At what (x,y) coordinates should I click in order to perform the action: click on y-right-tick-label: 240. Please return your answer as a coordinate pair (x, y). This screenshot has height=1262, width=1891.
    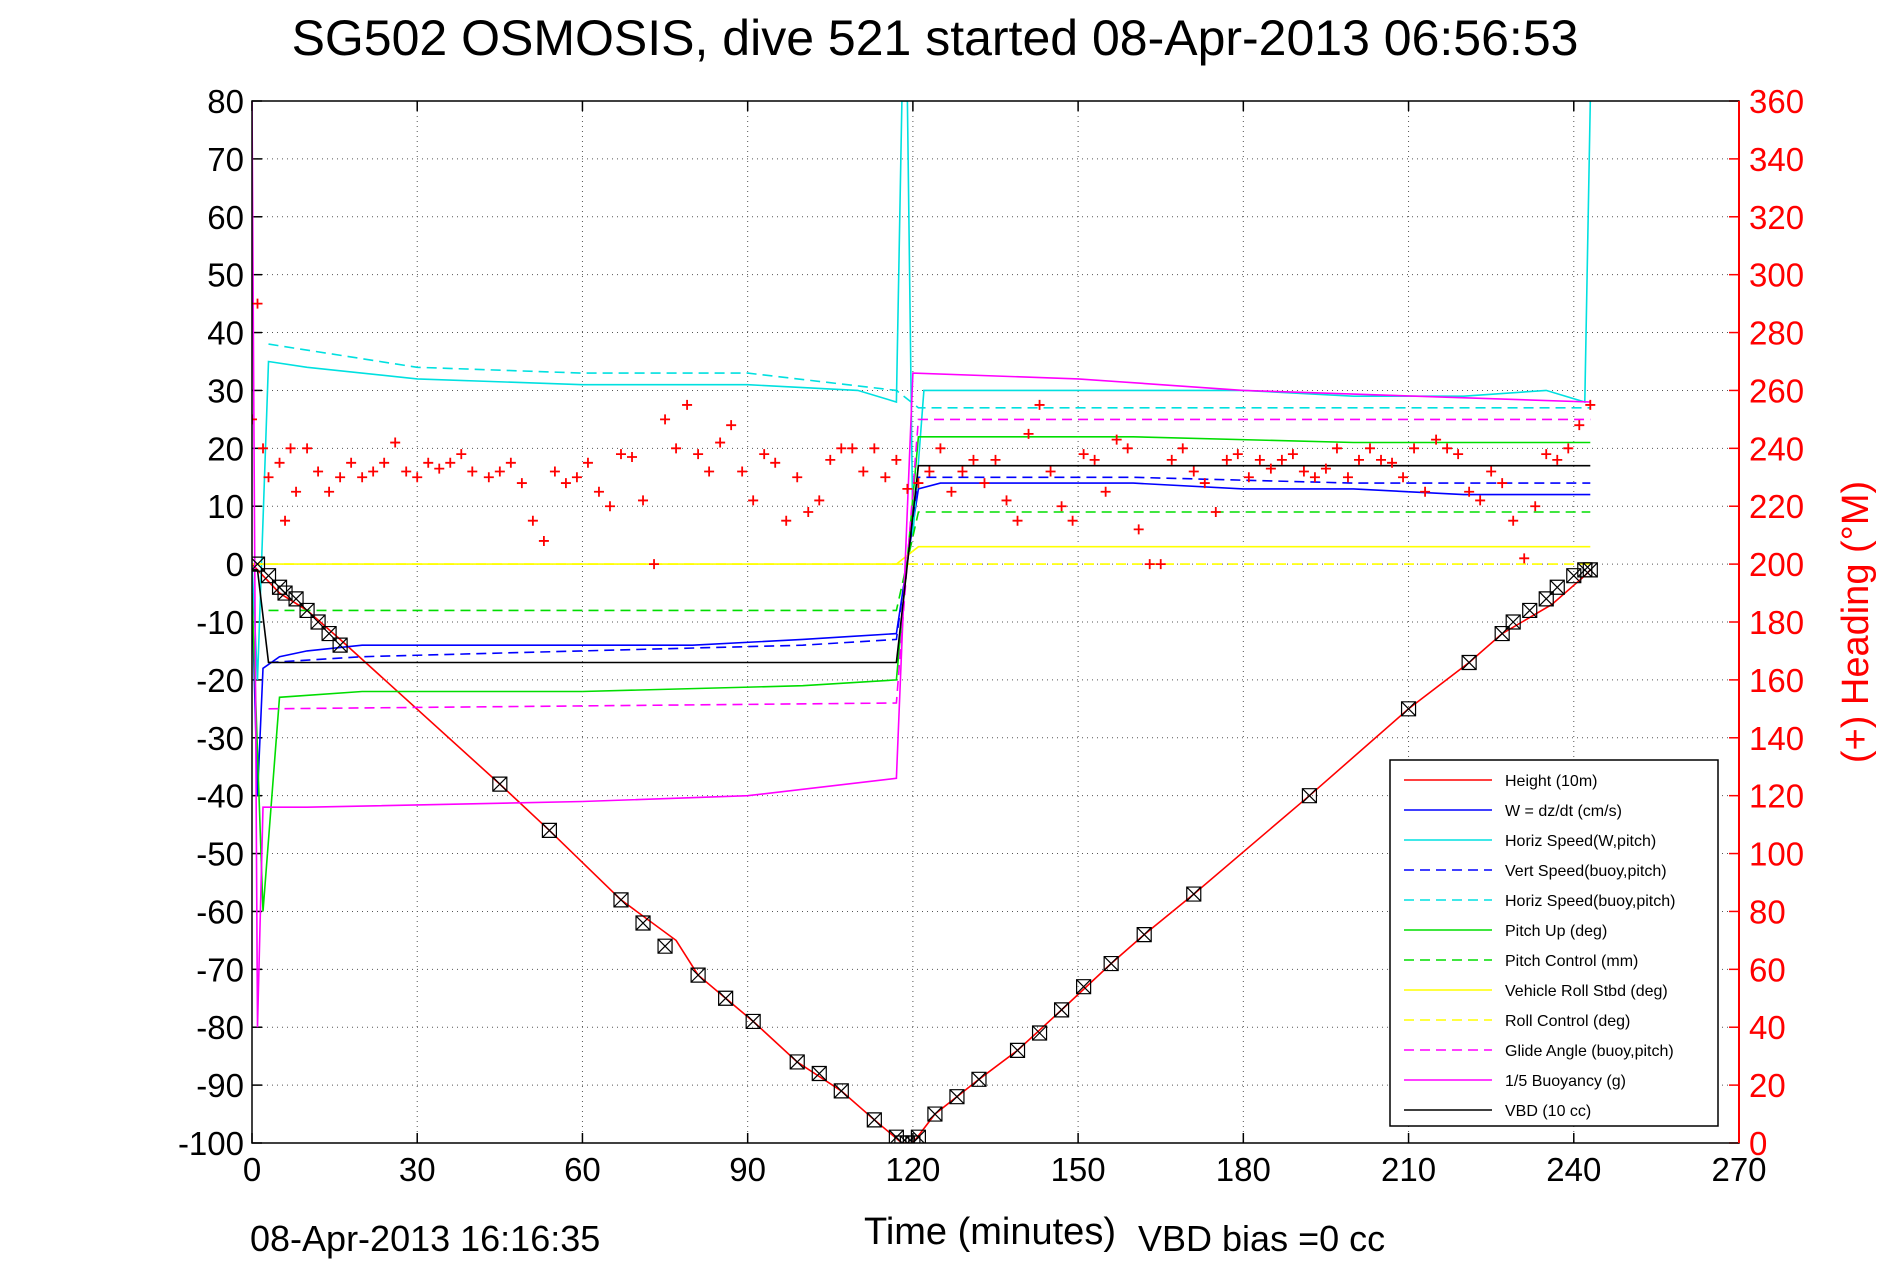
    Looking at the image, I should click on (1776, 448).